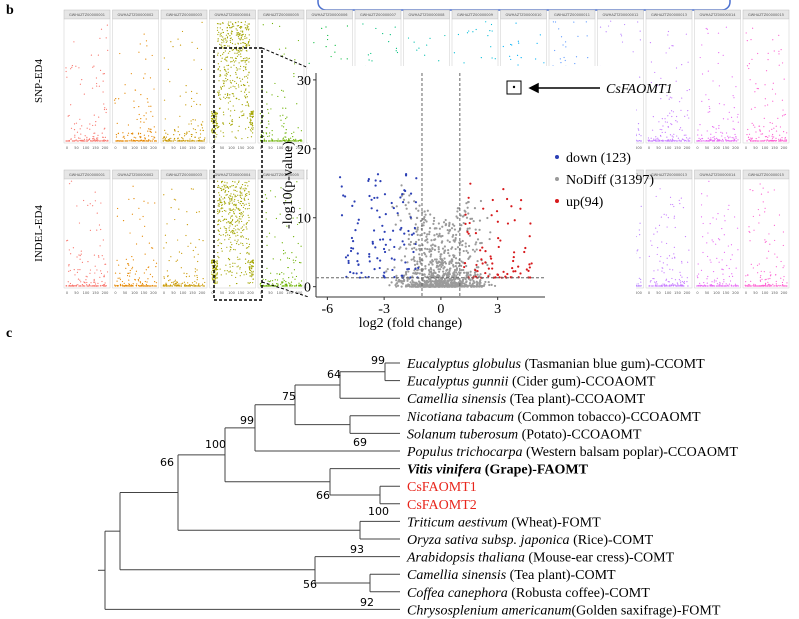 The width and height of the screenshot is (799, 619). I want to click on panel, so click(184, 233).